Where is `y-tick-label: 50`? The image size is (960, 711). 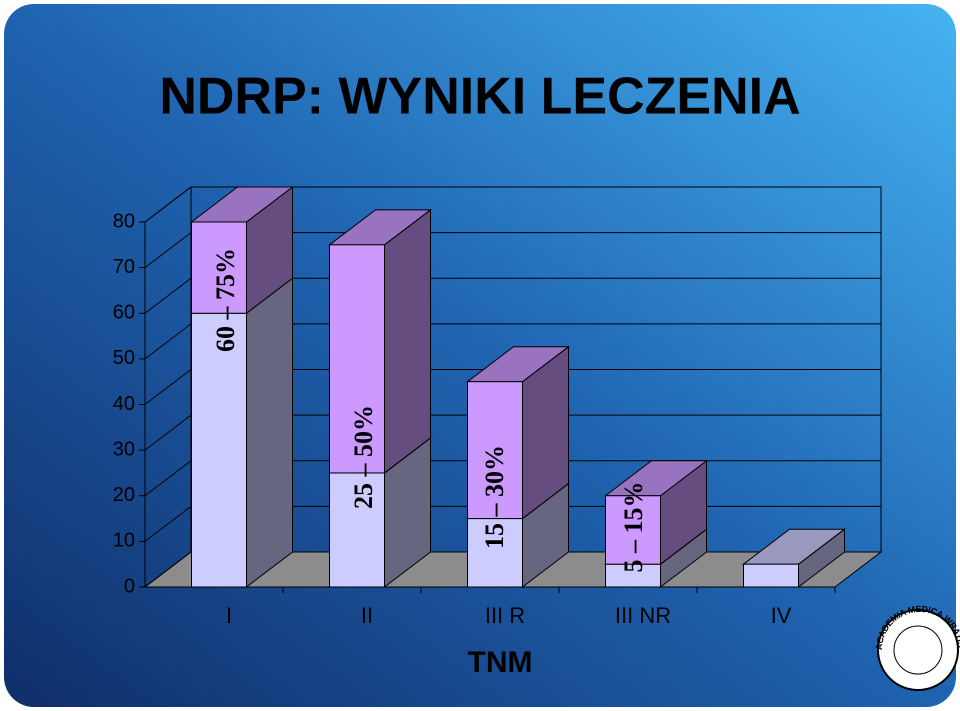
y-tick-label: 50 is located at coordinates (124, 358).